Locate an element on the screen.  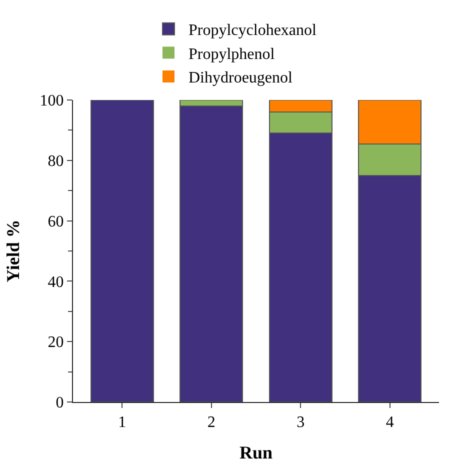
legend-label: Propylphenol is located at coordinates (232, 54).